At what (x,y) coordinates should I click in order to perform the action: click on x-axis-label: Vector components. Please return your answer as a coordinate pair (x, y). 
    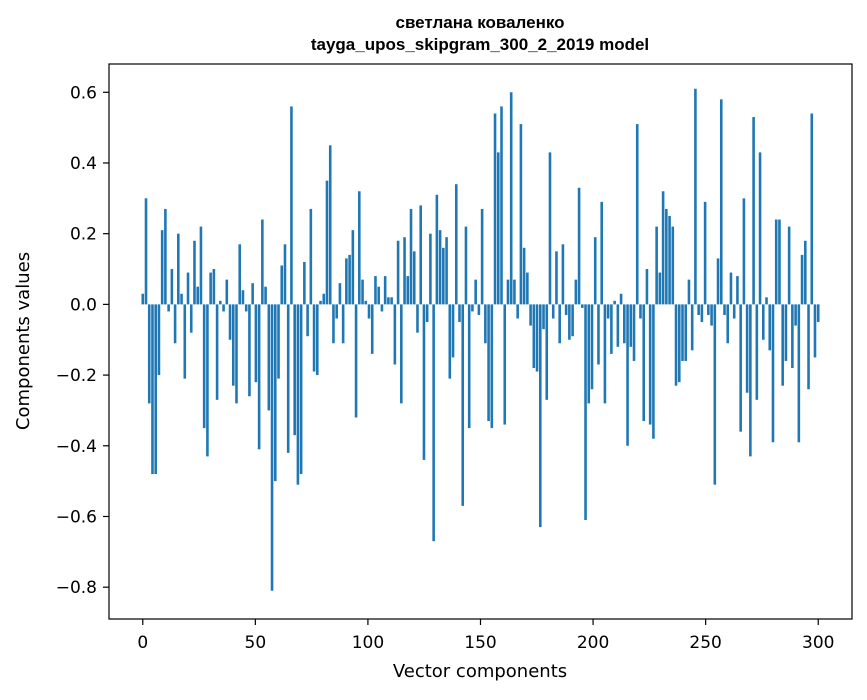
    Looking at the image, I should click on (480, 671).